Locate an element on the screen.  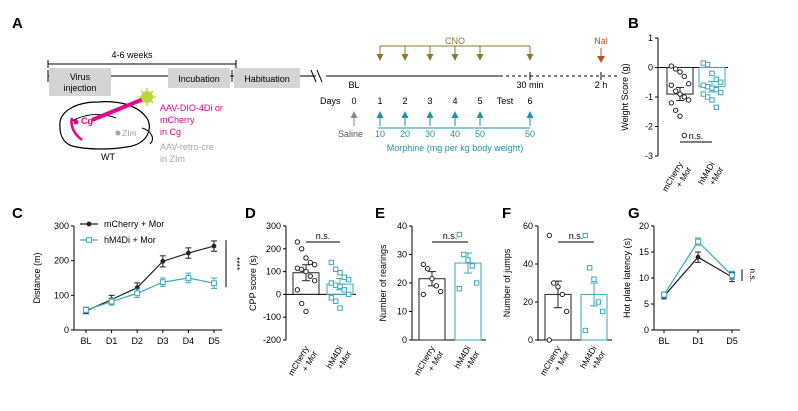
virus-injection-box is located at coordinates (80, 82).